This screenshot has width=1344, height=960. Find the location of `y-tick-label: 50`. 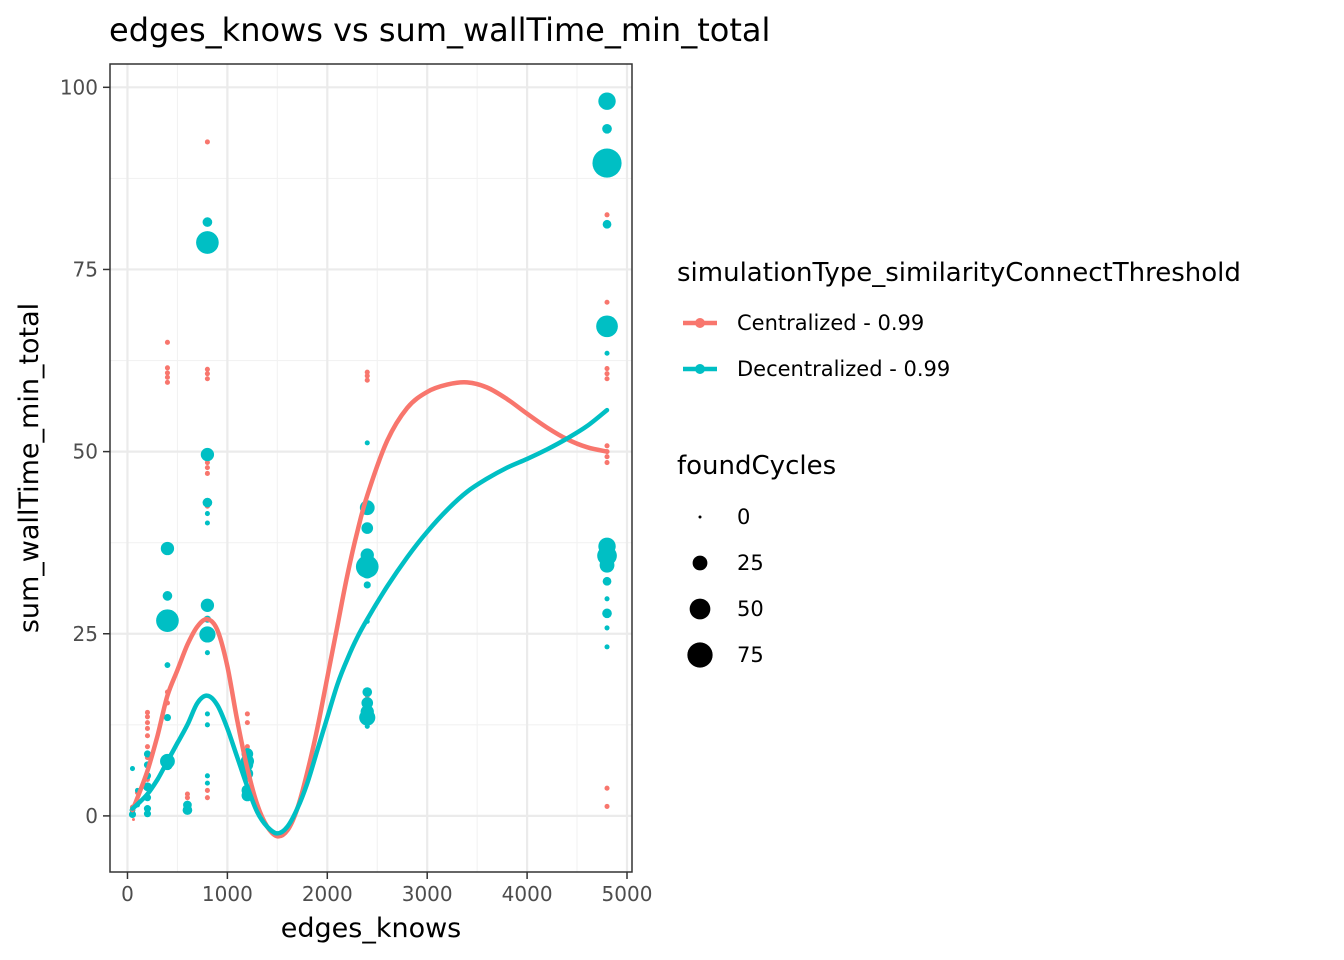

y-tick-label: 50 is located at coordinates (85, 452).